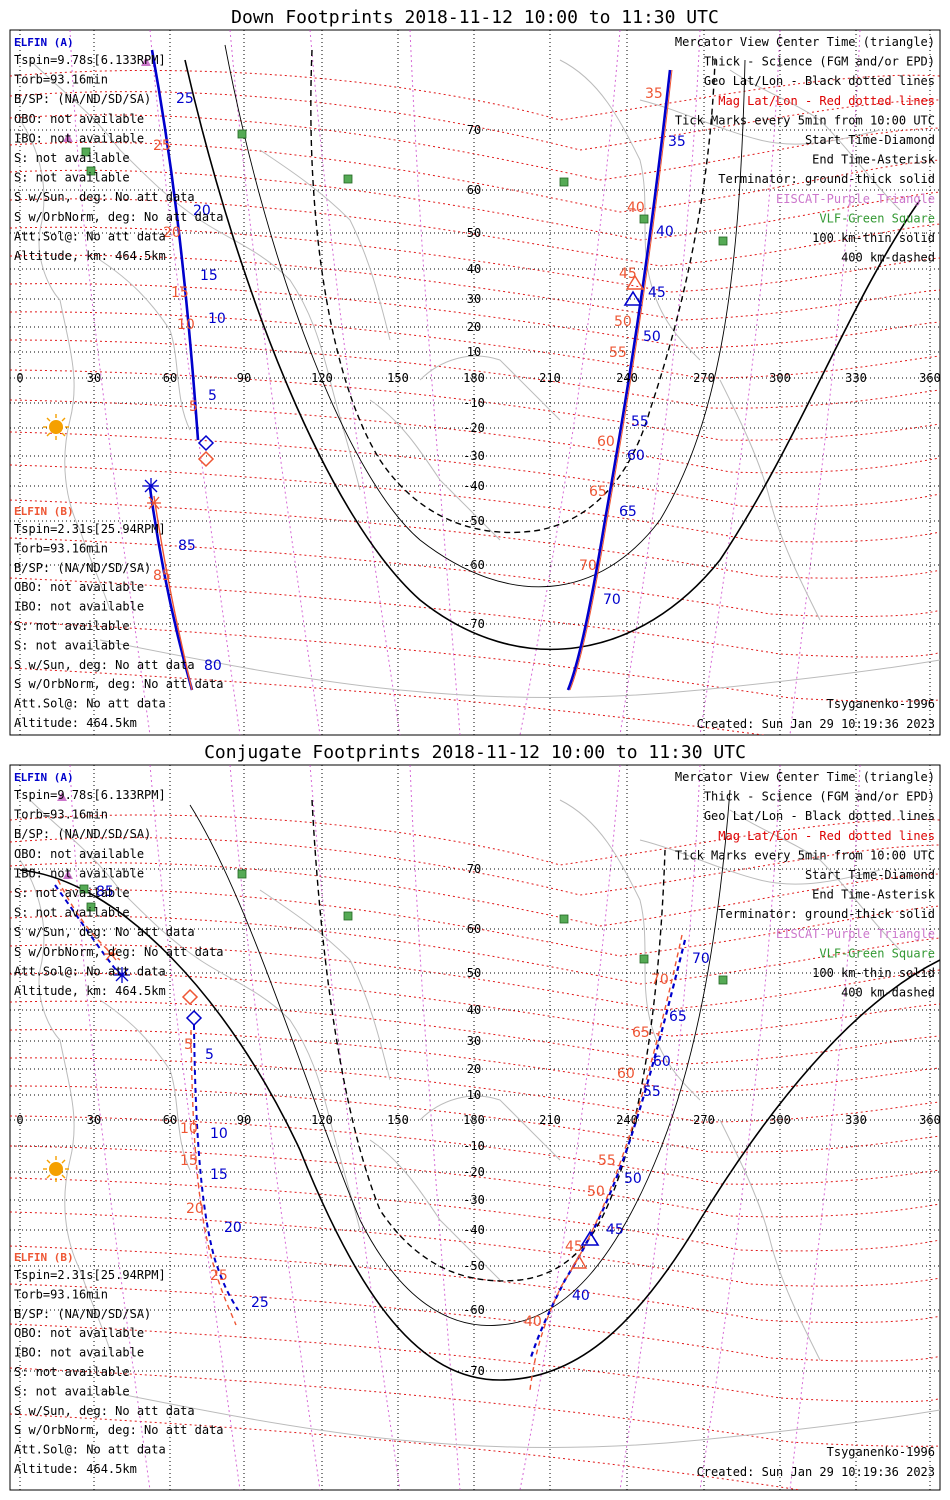 The width and height of the screenshot is (950, 1500). Describe the element at coordinates (104, 1411) in the screenshot. I see `elfin-b-info-line: S w/Sun, deg: No att data` at that location.